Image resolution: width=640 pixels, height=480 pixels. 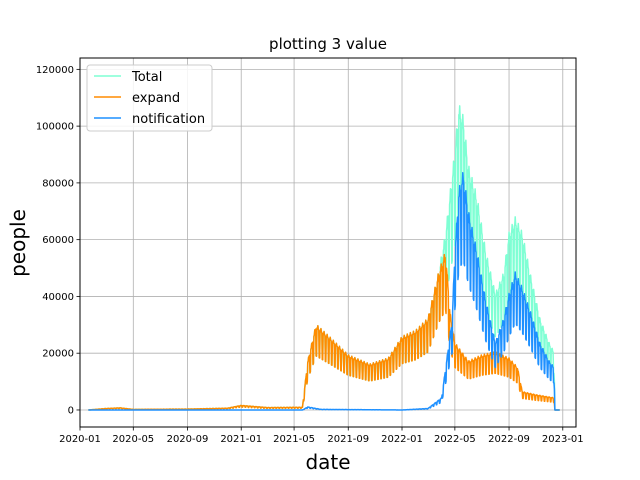 I want to click on legend: Total expand notification, so click(x=149, y=98).